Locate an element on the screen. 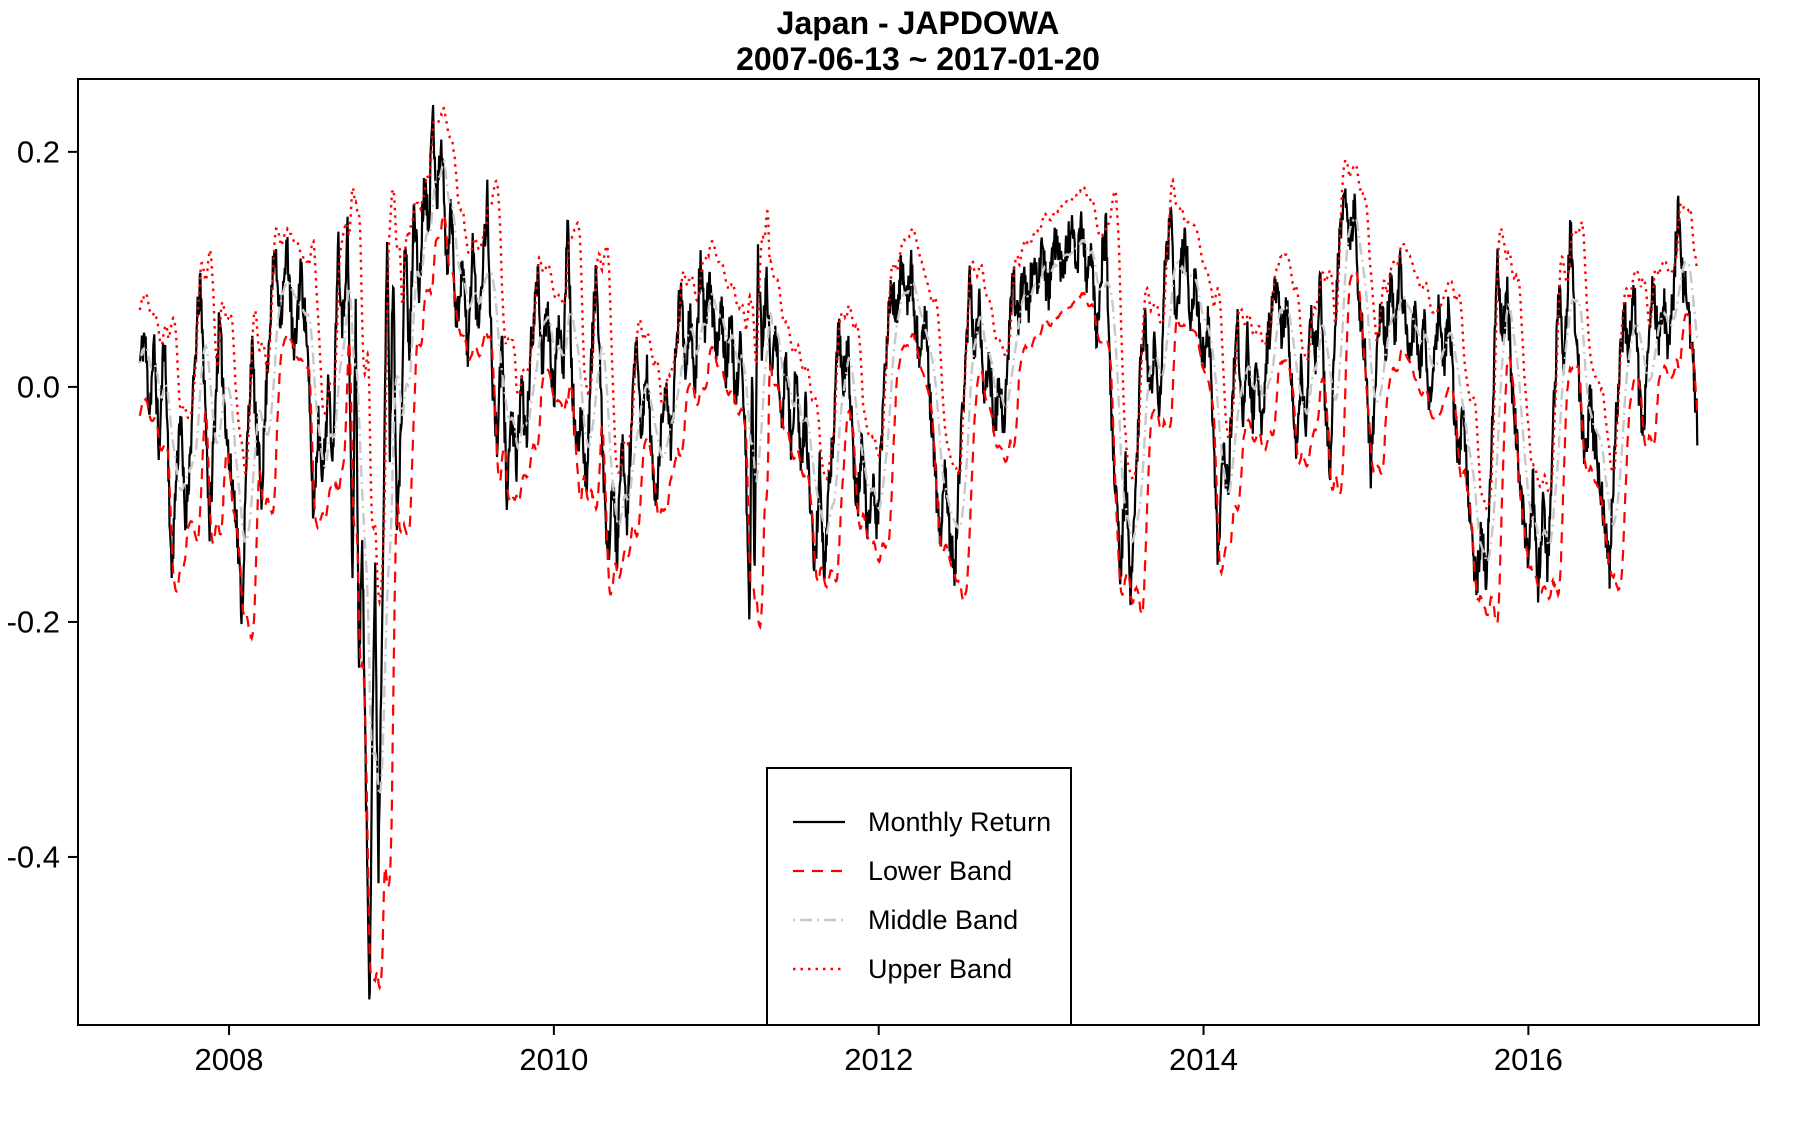 This screenshot has width=1800, height=1122. chart-title: Japan - JAPDOWA is located at coordinates (918, 23).